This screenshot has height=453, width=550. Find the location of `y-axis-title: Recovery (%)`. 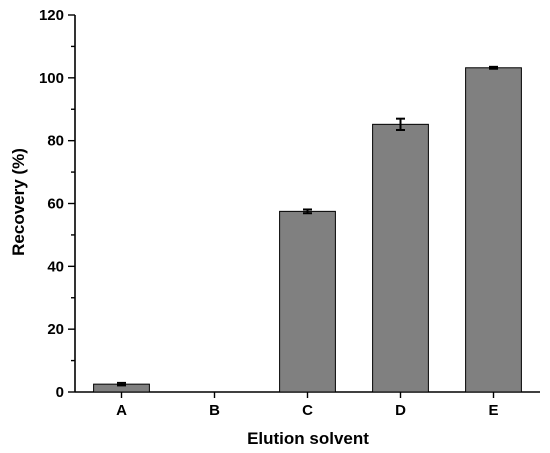

y-axis-title: Recovery (%) is located at coordinates (18, 202).